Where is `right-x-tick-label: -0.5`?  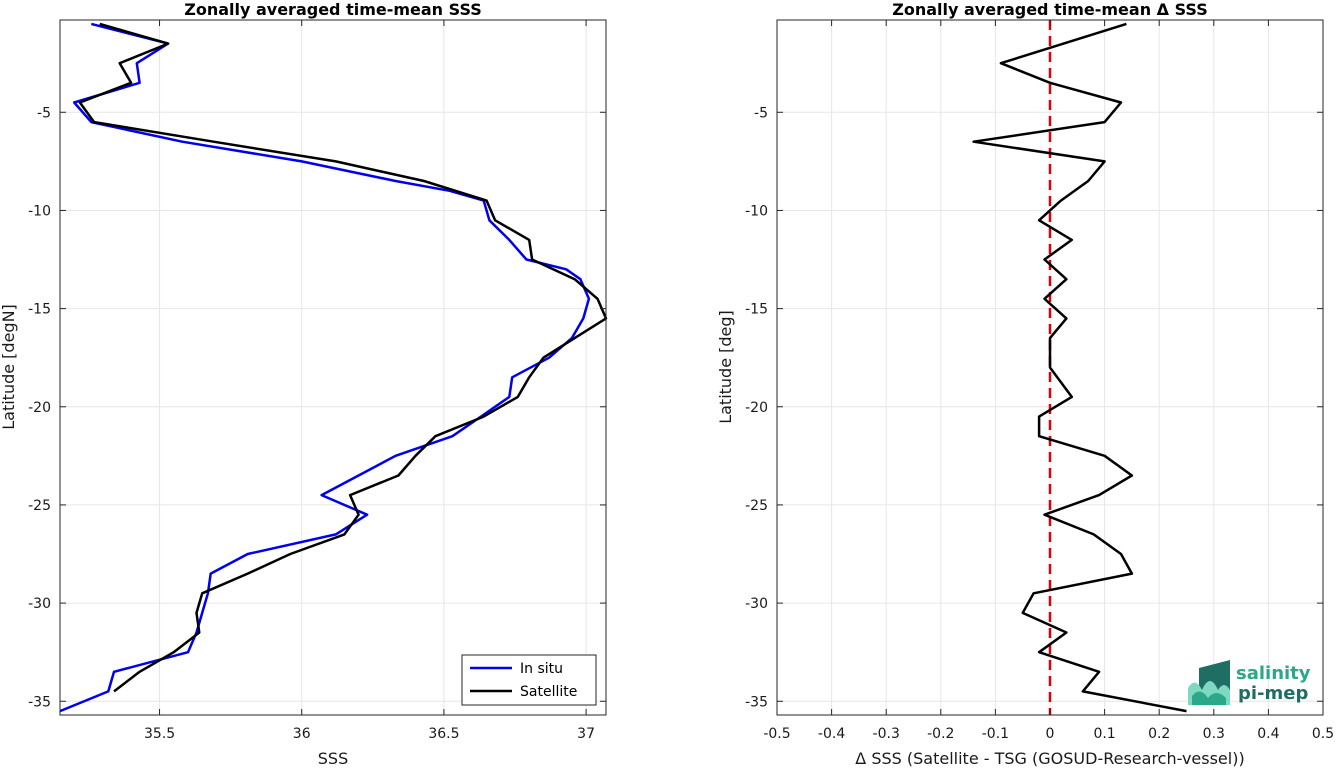
right-x-tick-label: -0.5 is located at coordinates (776, 734).